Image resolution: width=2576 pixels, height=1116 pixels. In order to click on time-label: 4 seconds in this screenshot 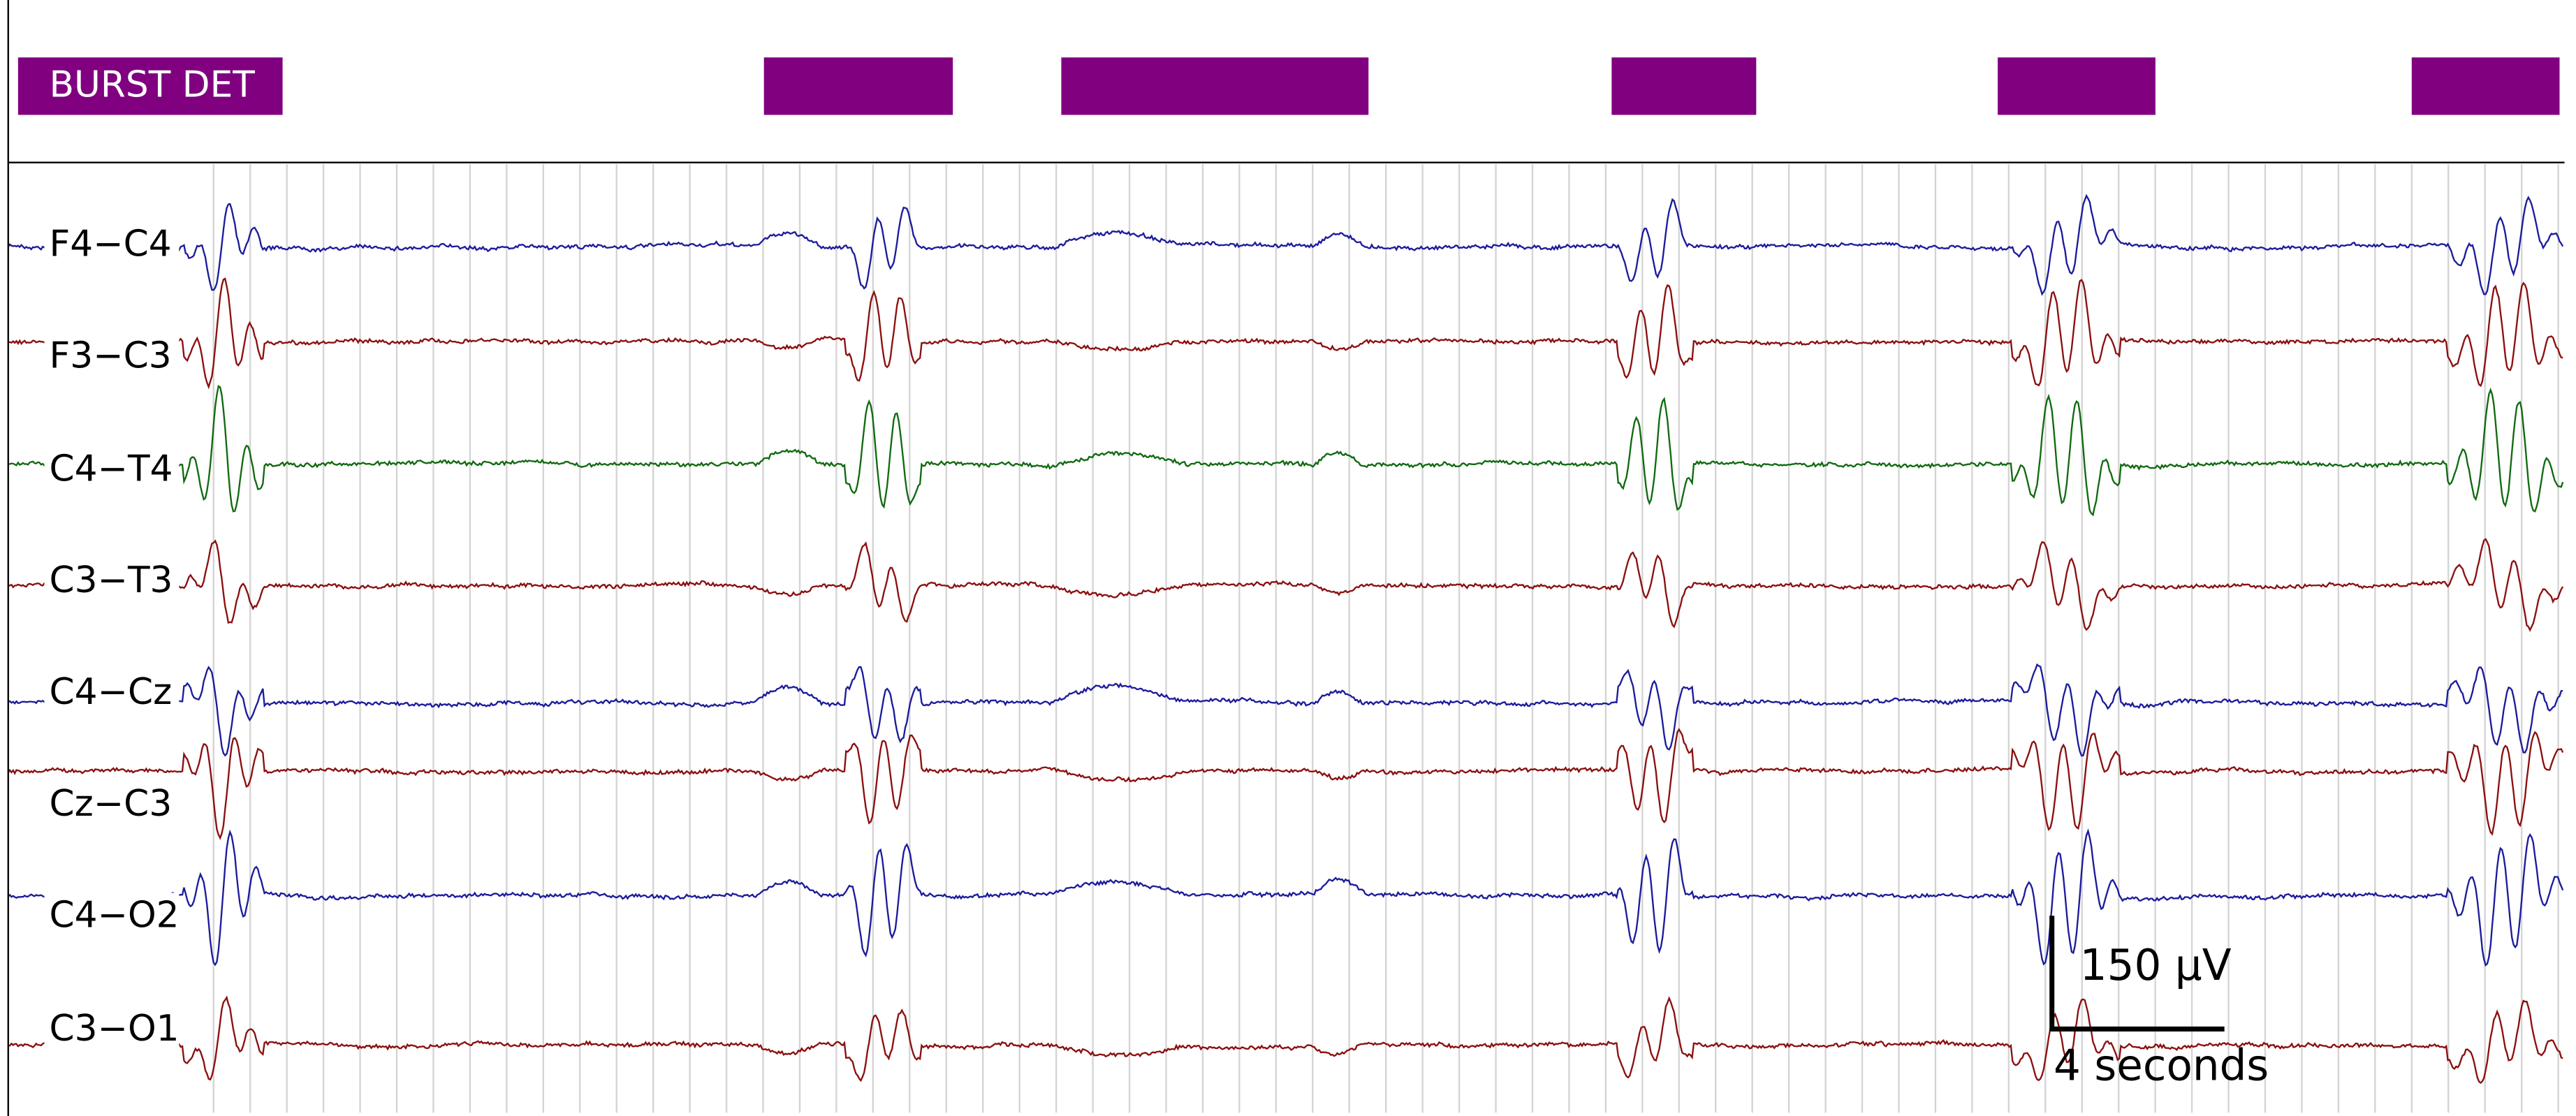, I will do `click(2161, 1065)`.